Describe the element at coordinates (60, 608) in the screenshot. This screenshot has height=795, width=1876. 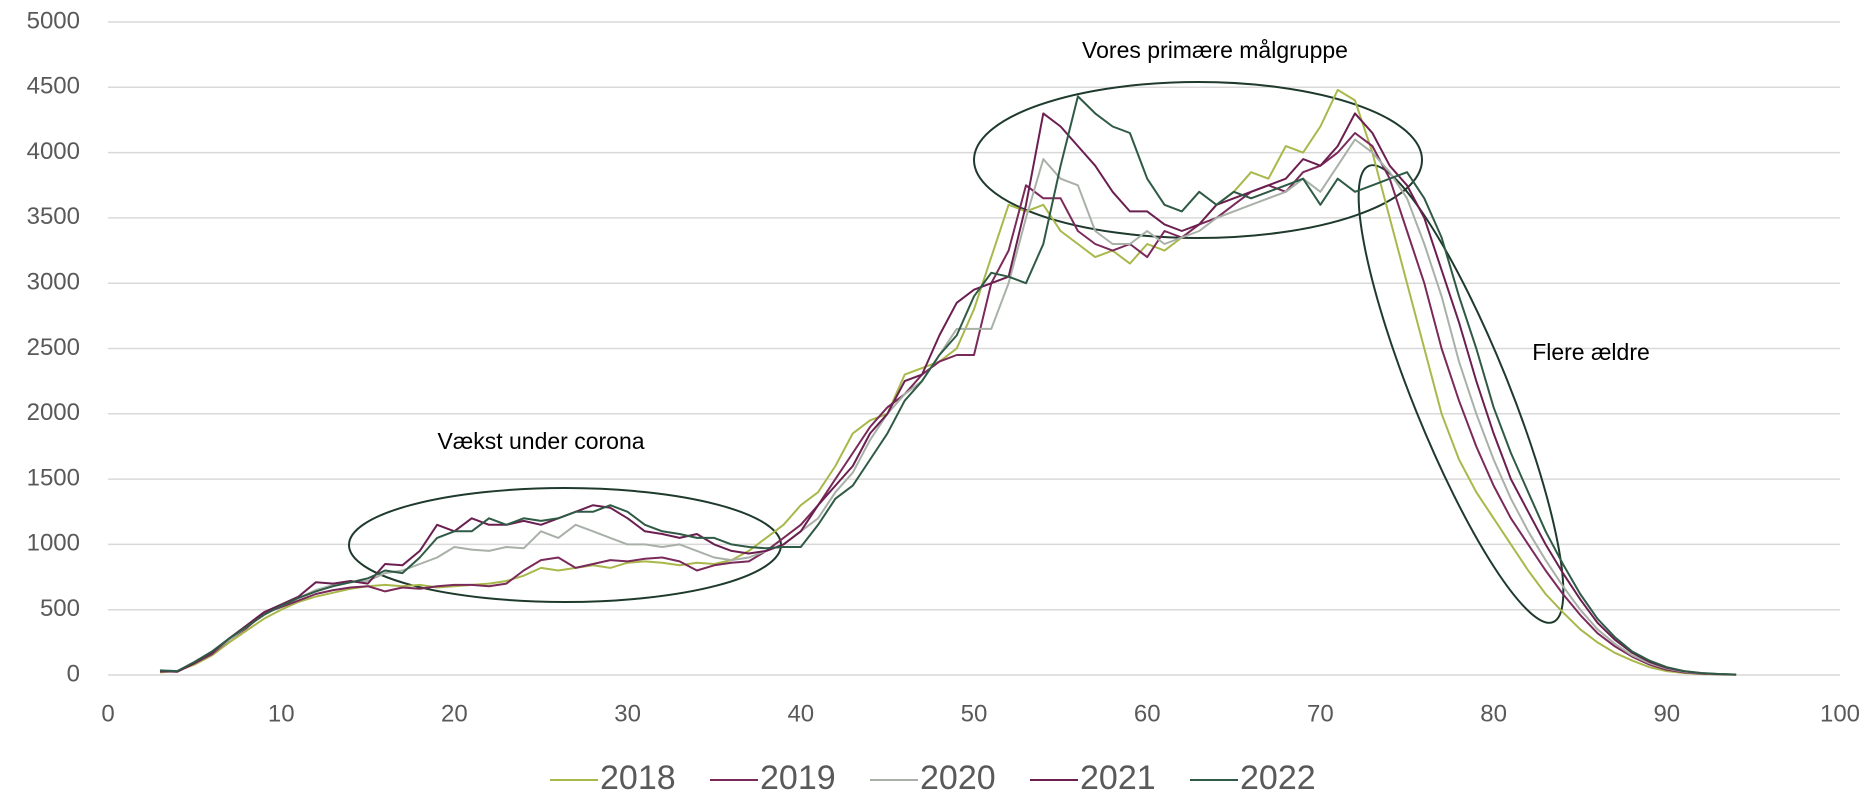
I see `y-tick-label: 500` at that location.